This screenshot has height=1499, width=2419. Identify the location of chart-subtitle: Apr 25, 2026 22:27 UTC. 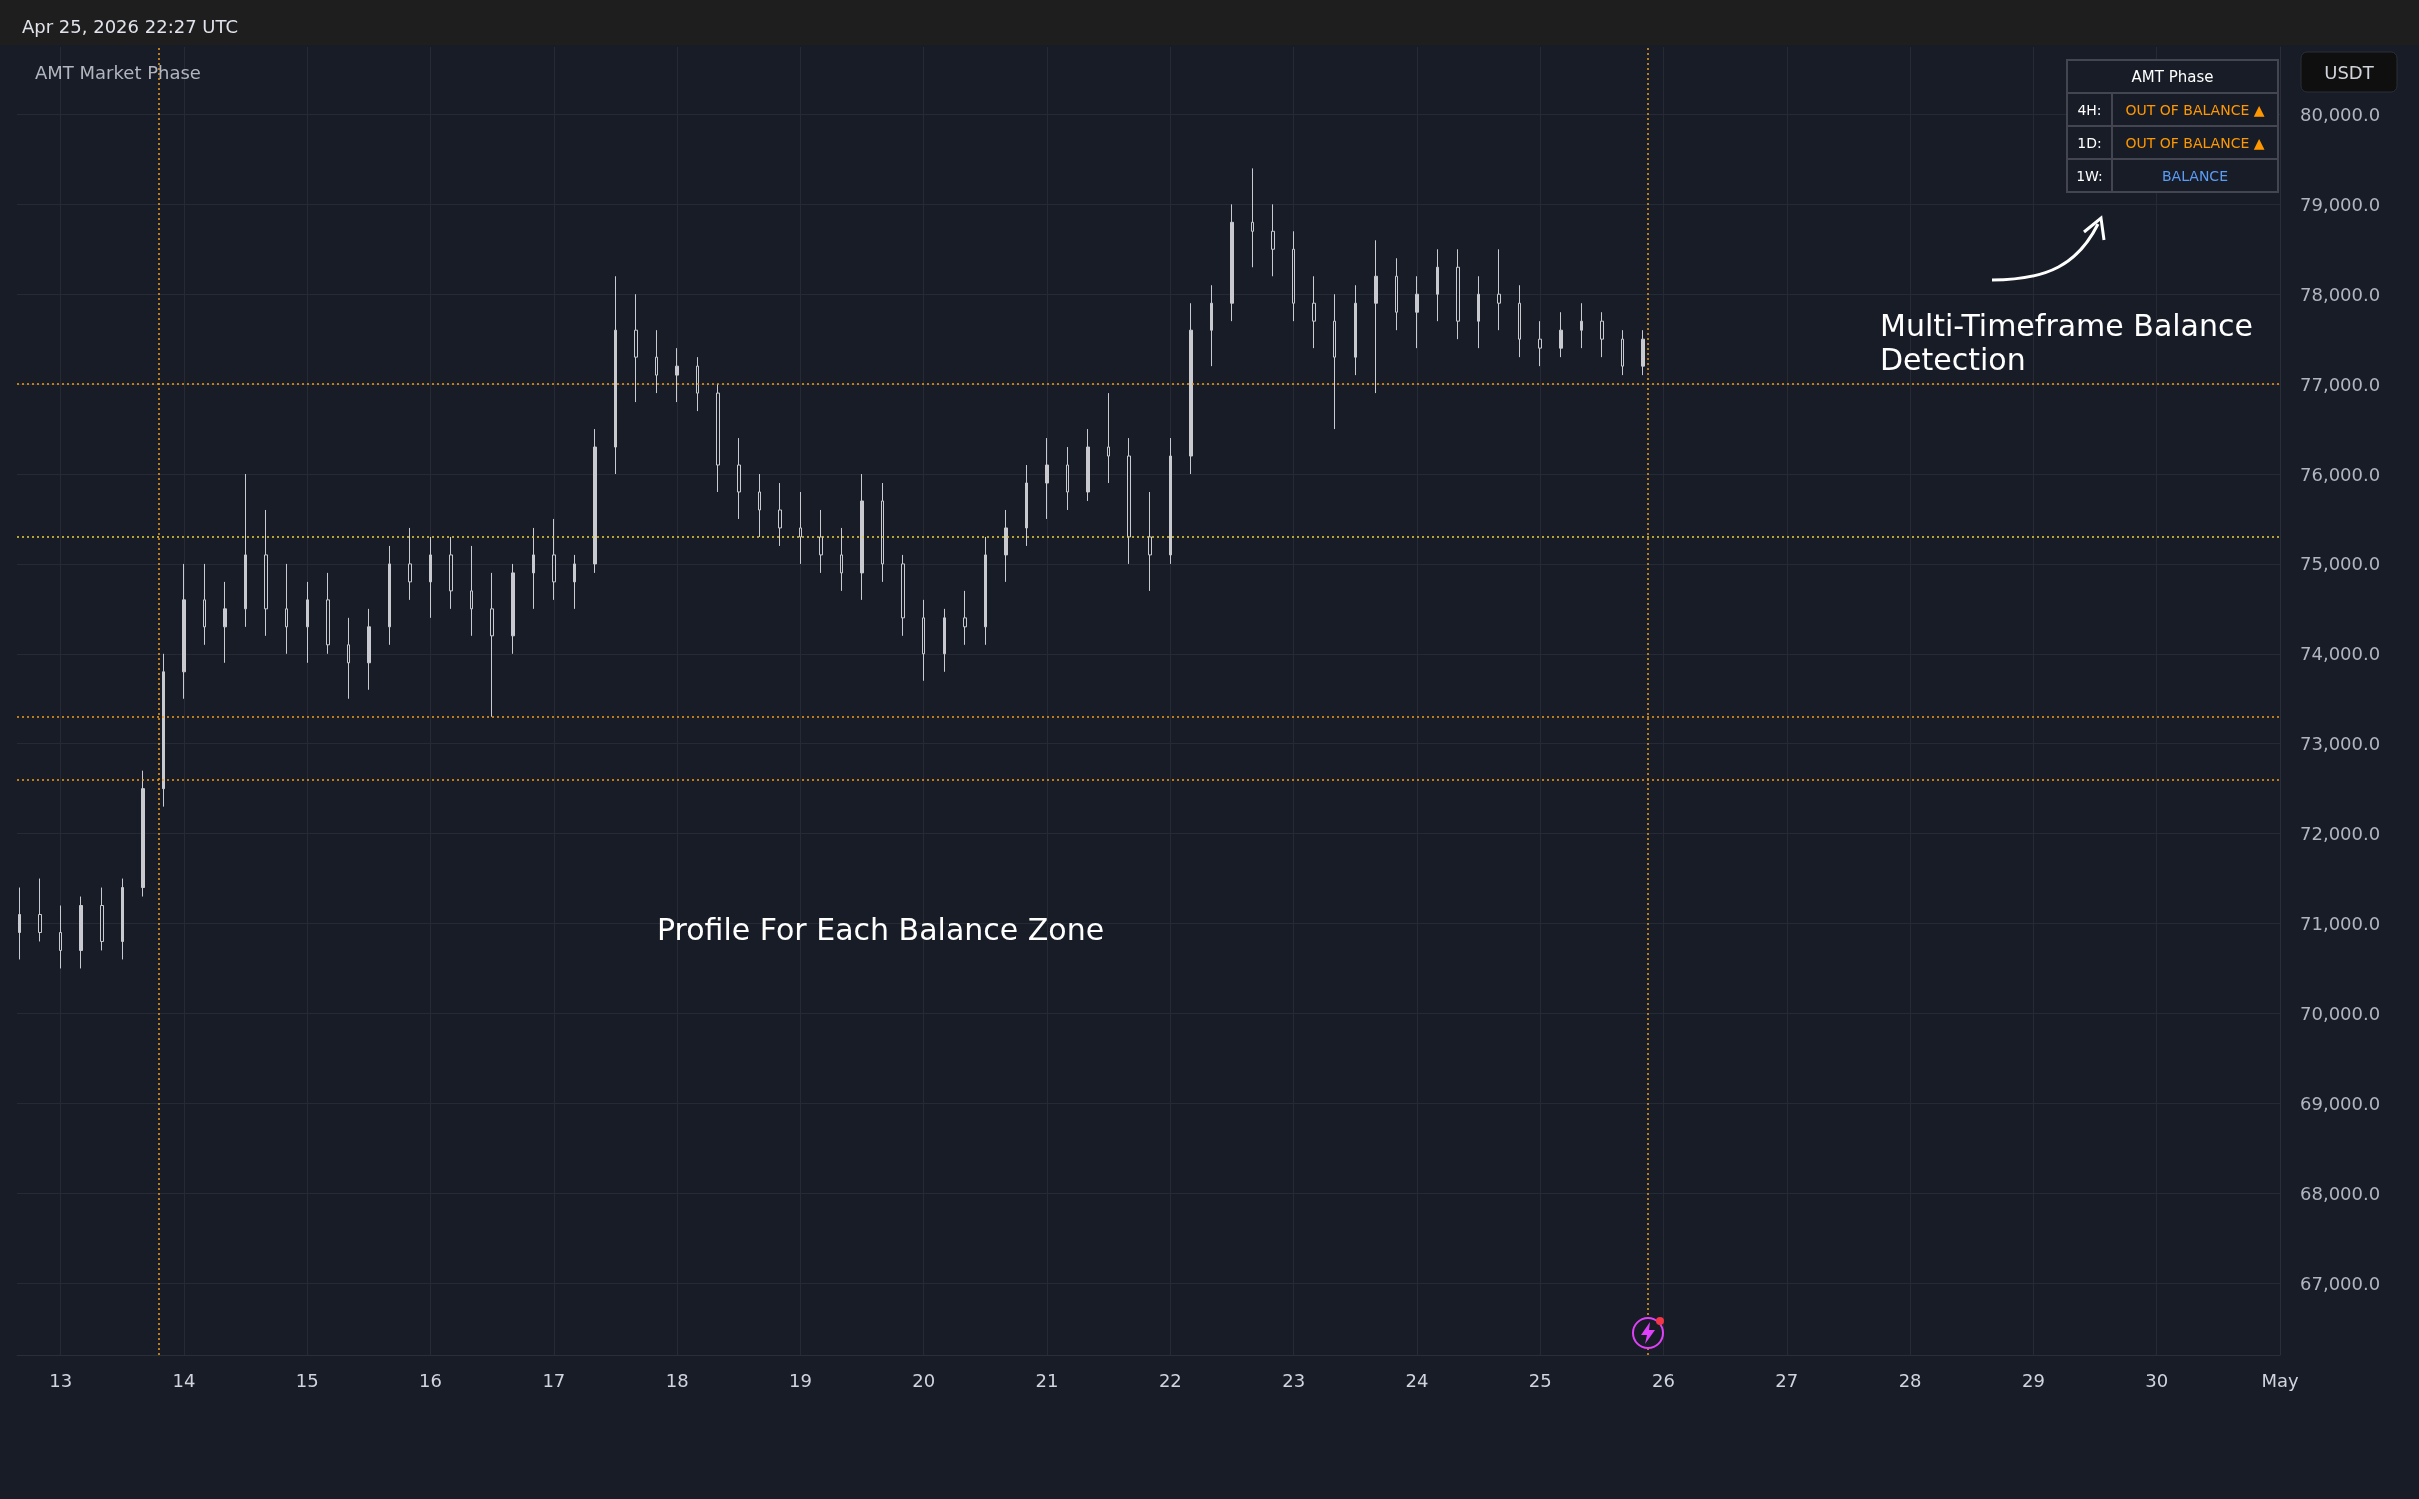
(130, 26).